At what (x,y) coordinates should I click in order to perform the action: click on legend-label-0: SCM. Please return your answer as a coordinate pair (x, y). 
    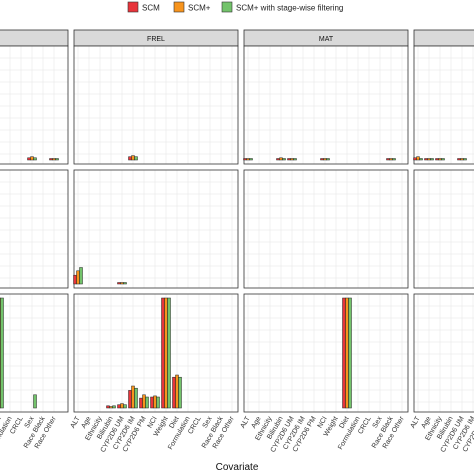
    Looking at the image, I should click on (151, 8).